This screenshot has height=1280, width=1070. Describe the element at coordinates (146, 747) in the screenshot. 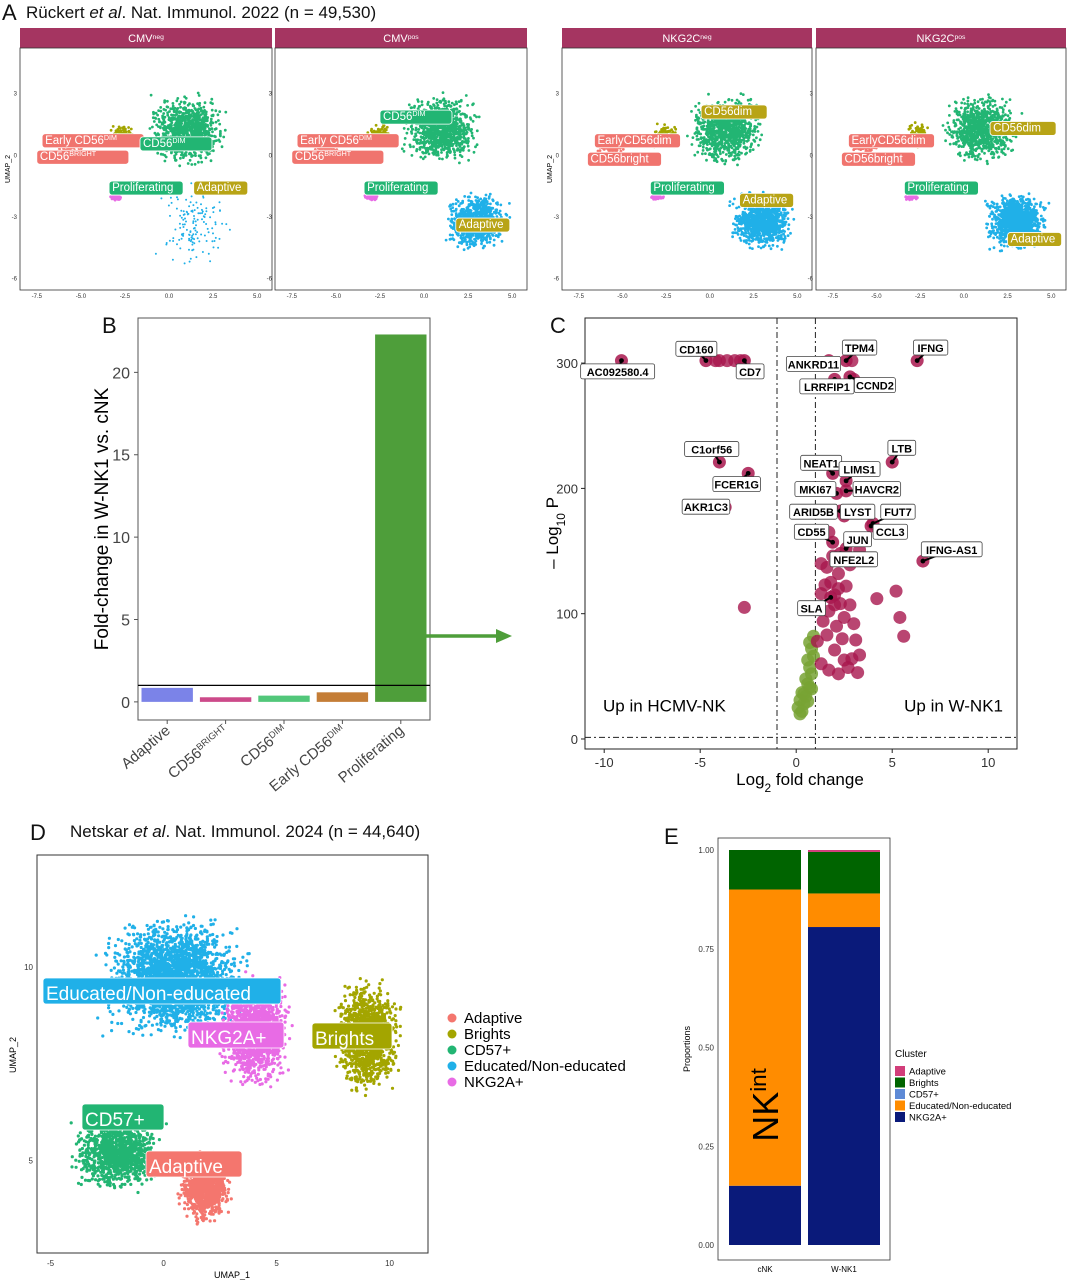

I see `x-tick-label-0: Adaptive` at that location.